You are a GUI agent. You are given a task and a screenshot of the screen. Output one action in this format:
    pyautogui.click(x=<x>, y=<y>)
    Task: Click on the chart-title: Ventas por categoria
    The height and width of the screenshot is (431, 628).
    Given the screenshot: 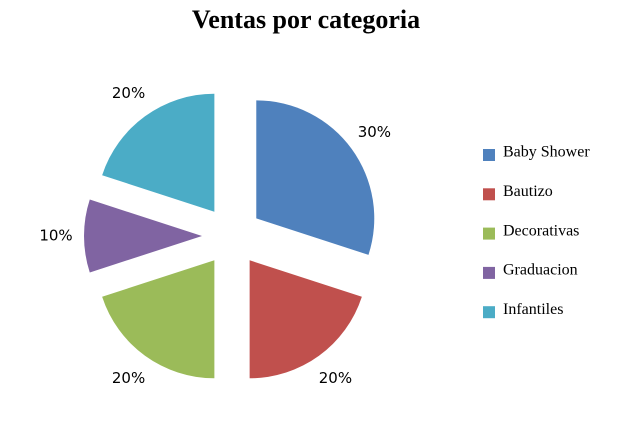 What is the action you would take?
    pyautogui.click(x=306, y=19)
    